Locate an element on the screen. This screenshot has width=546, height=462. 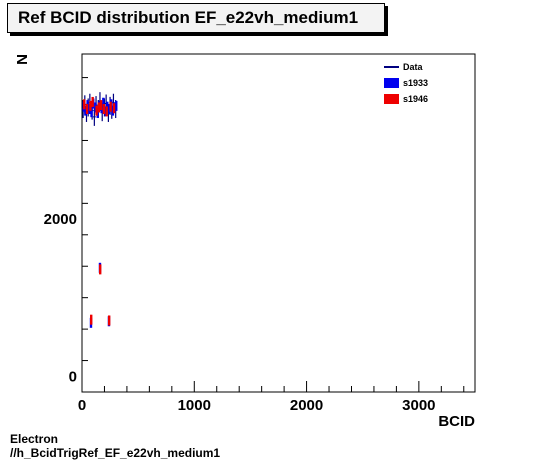
footer-line-1: Electron is located at coordinates (34, 439).